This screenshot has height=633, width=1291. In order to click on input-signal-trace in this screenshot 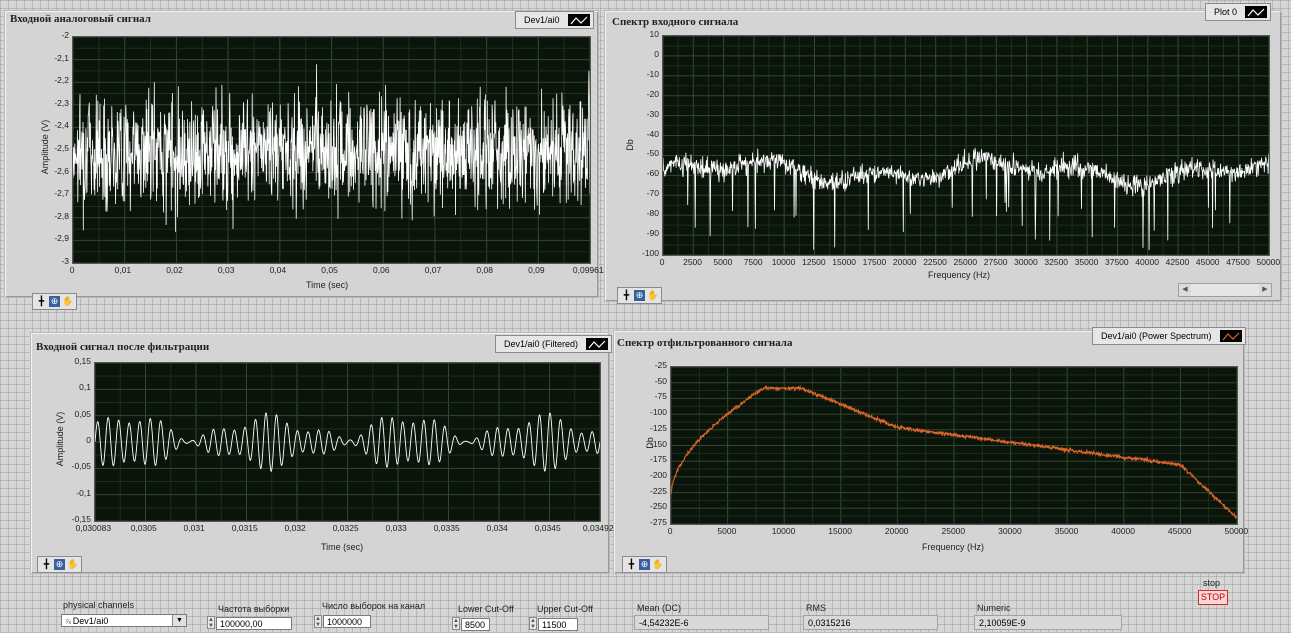, I will do `click(331, 148)`.